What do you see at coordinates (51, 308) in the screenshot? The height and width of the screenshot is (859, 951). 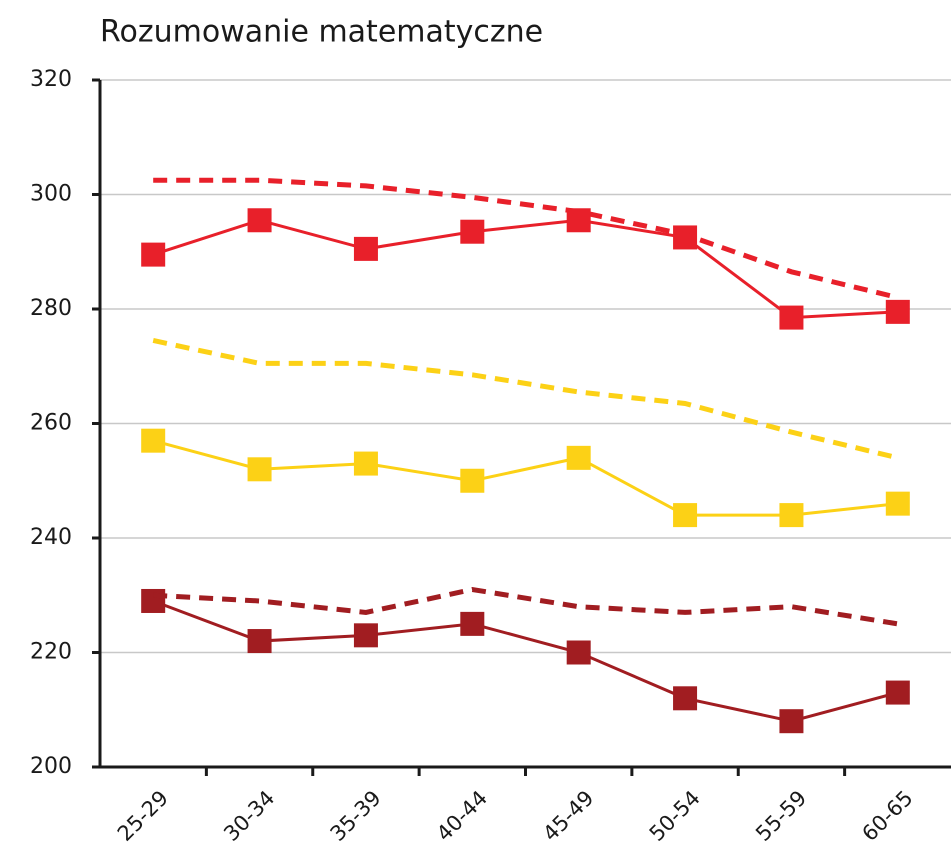 I see `y-tick-label: 280` at bounding box center [51, 308].